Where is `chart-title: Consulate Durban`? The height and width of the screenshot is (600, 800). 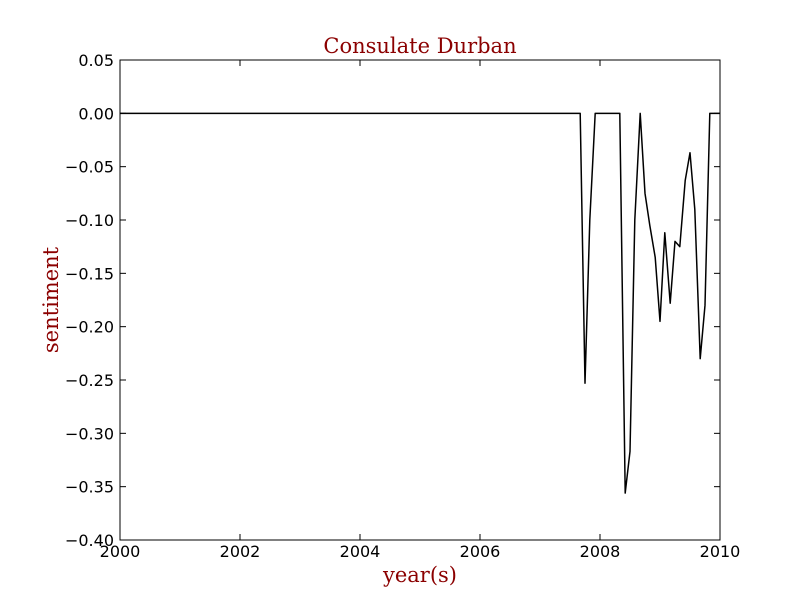
chart-title: Consulate Durban is located at coordinates (419, 46).